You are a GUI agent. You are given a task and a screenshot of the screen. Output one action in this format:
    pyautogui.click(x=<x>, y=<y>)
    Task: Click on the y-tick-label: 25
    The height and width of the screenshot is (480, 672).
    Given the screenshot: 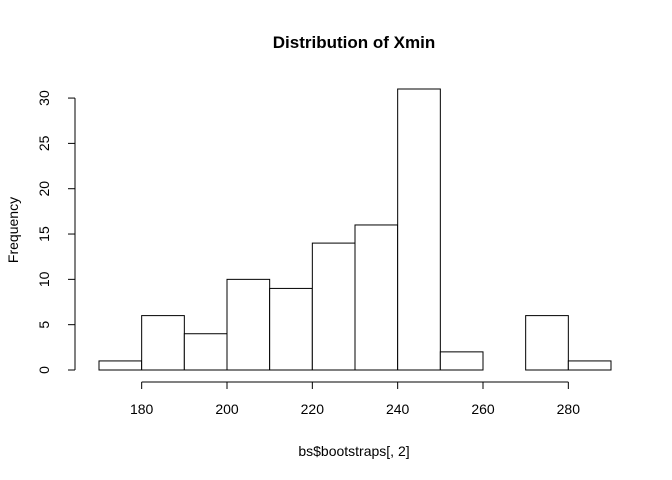 What is the action you would take?
    pyautogui.click(x=44, y=143)
    